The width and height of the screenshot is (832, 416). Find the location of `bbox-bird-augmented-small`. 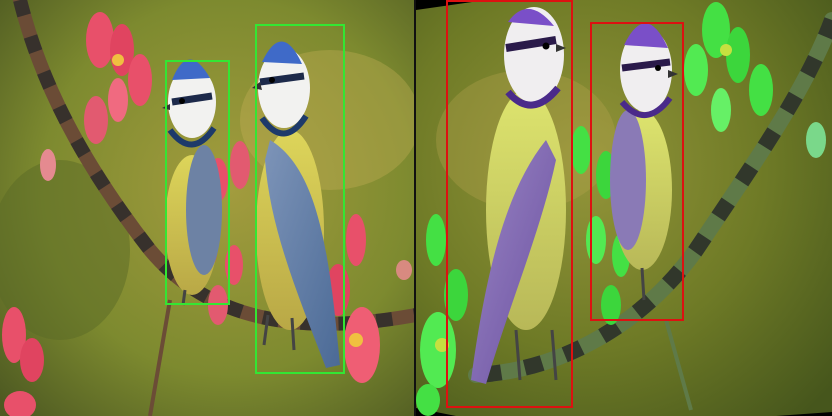

bbox-bird-augmented-small is located at coordinates (637, 171).